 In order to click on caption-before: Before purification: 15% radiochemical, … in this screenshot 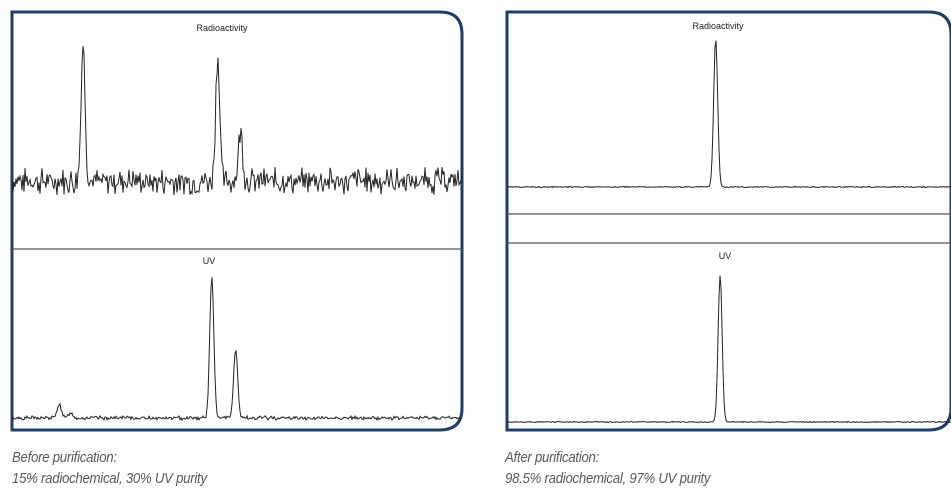, I will do `click(109, 468)`.